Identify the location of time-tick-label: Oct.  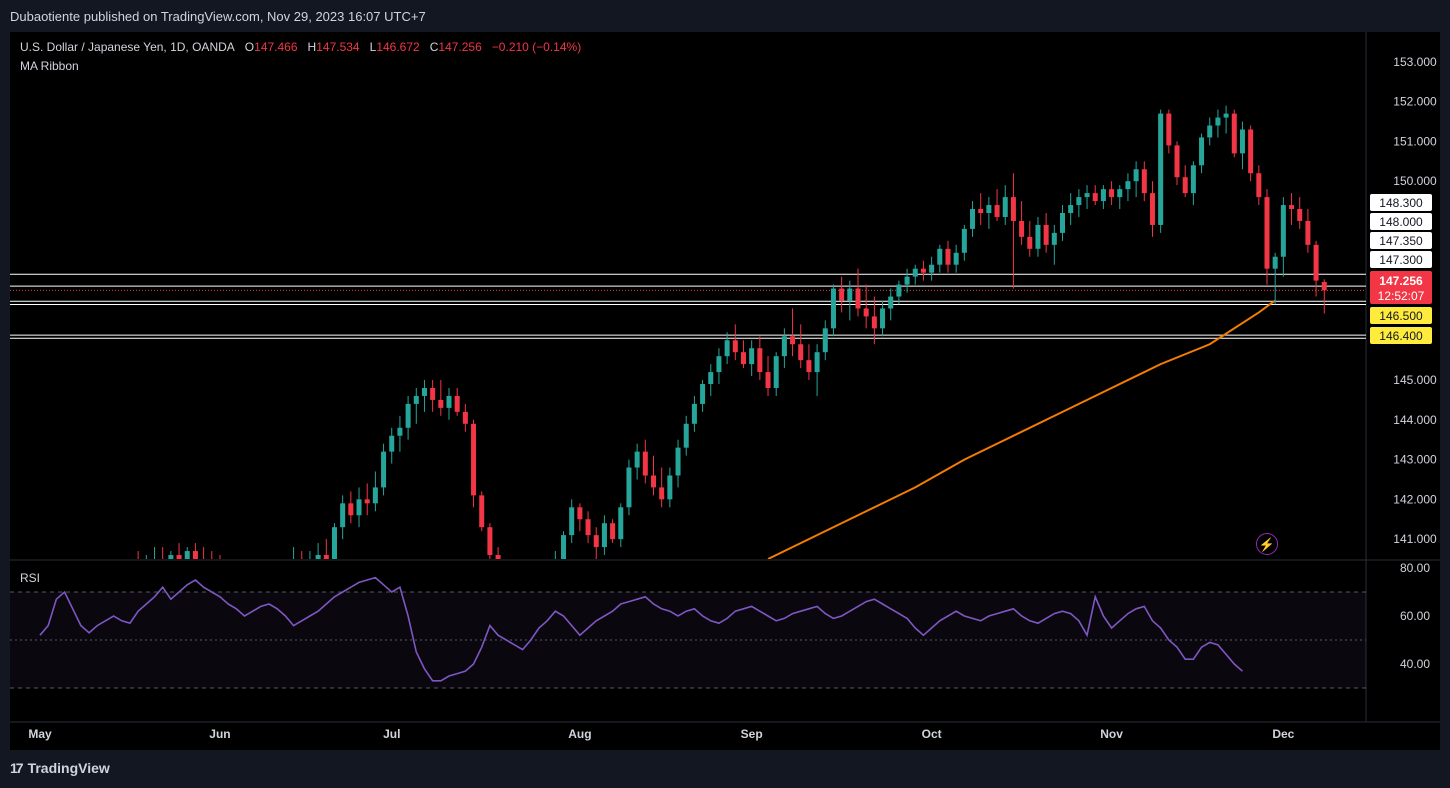
(932, 734).